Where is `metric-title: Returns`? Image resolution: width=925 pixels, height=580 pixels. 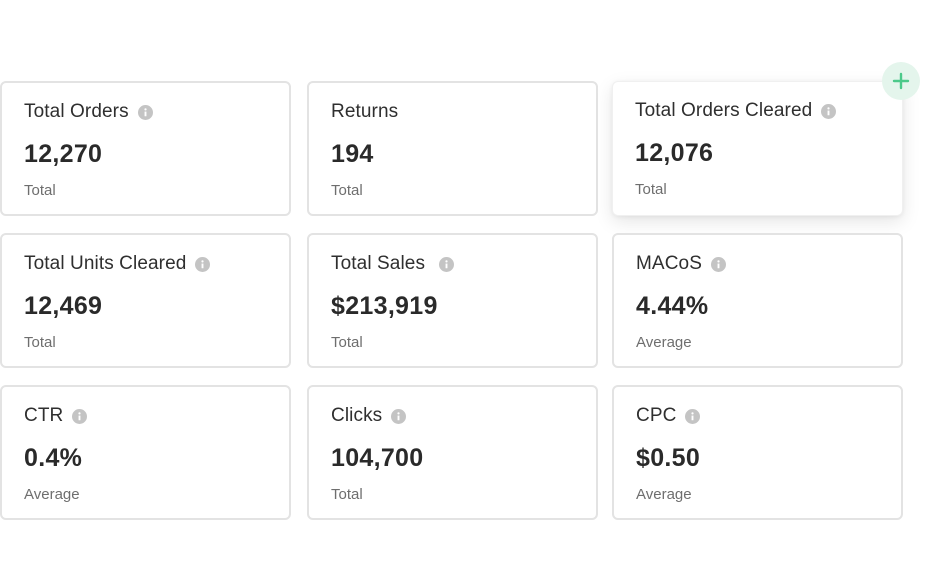
metric-title: Returns is located at coordinates (365, 111).